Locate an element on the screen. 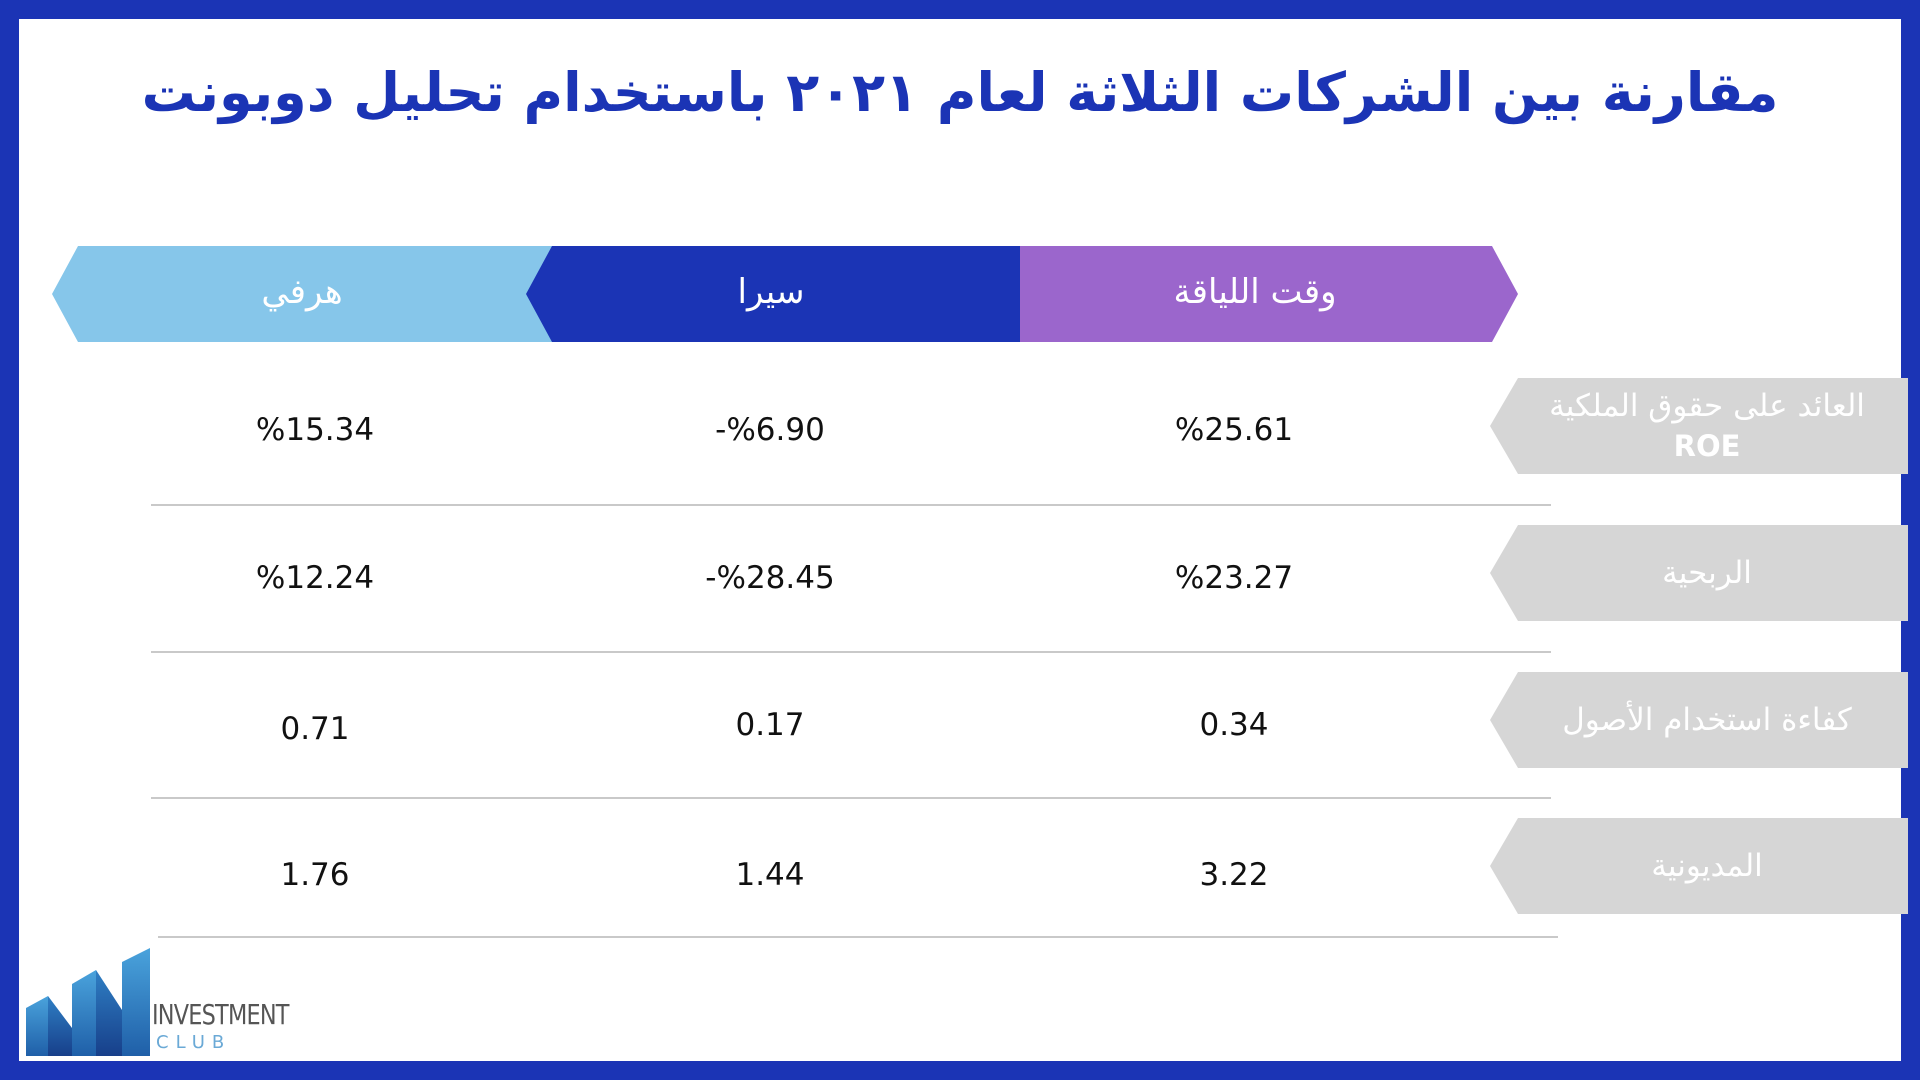 Image resolution: width=1920 pixels, height=1080 pixels. logo-wordmark: INVESTMENT is located at coordinates (220, 1014).